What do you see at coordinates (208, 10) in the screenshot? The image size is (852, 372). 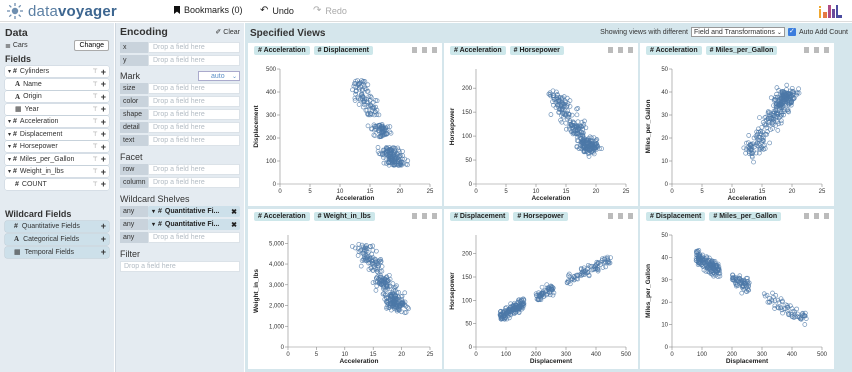 I see `bookmarks-button: Bookmarks (0)` at bounding box center [208, 10].